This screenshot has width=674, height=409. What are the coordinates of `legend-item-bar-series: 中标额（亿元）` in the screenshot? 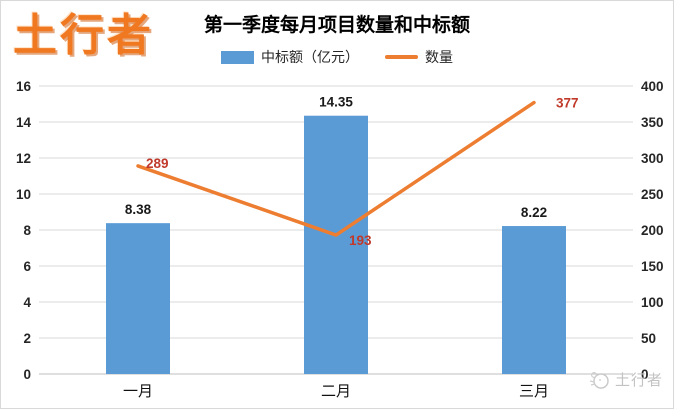 It's located at (290, 57).